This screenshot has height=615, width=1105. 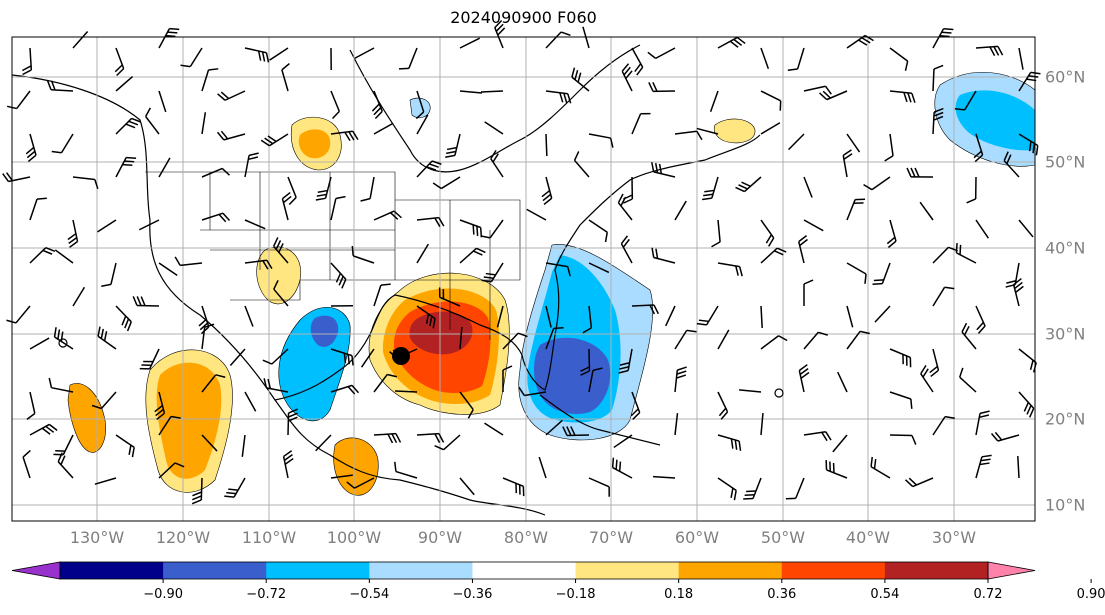 I want to click on colorbar-extend-low, so click(x=36, y=570).